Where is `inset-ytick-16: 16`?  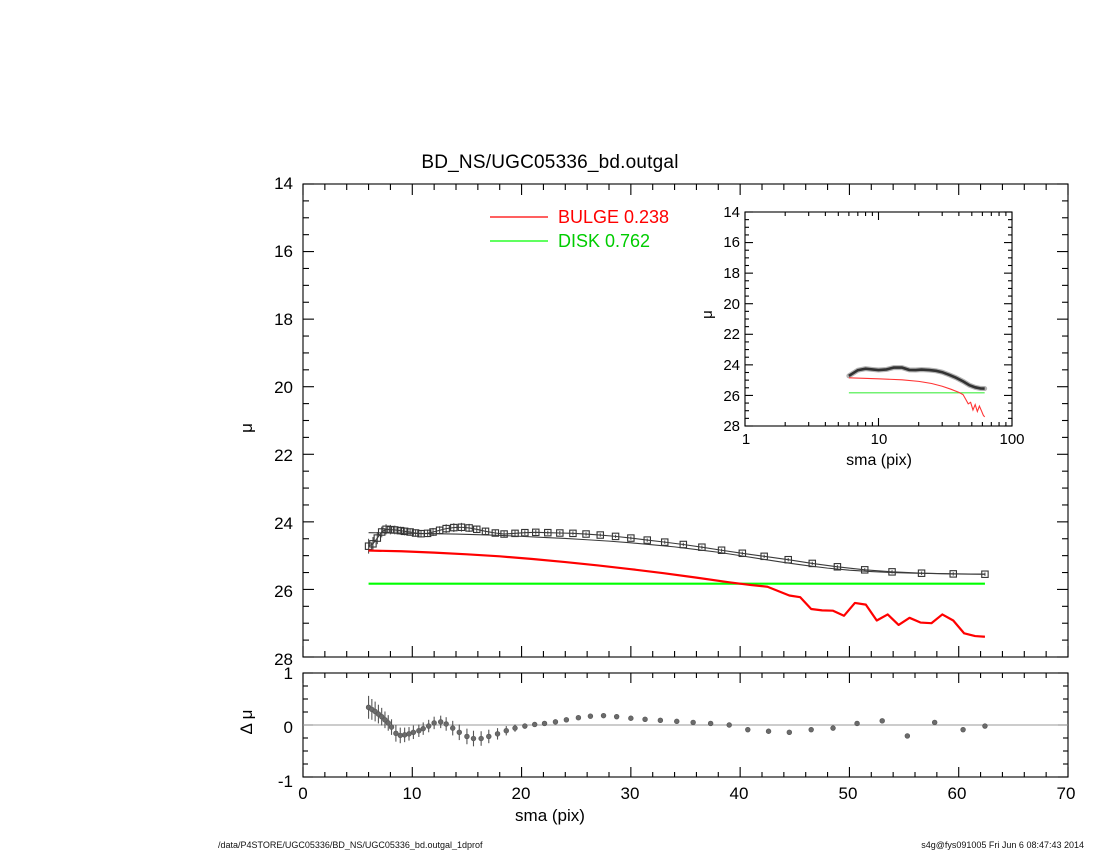
inset-ytick-16: 16 is located at coordinates (731, 242).